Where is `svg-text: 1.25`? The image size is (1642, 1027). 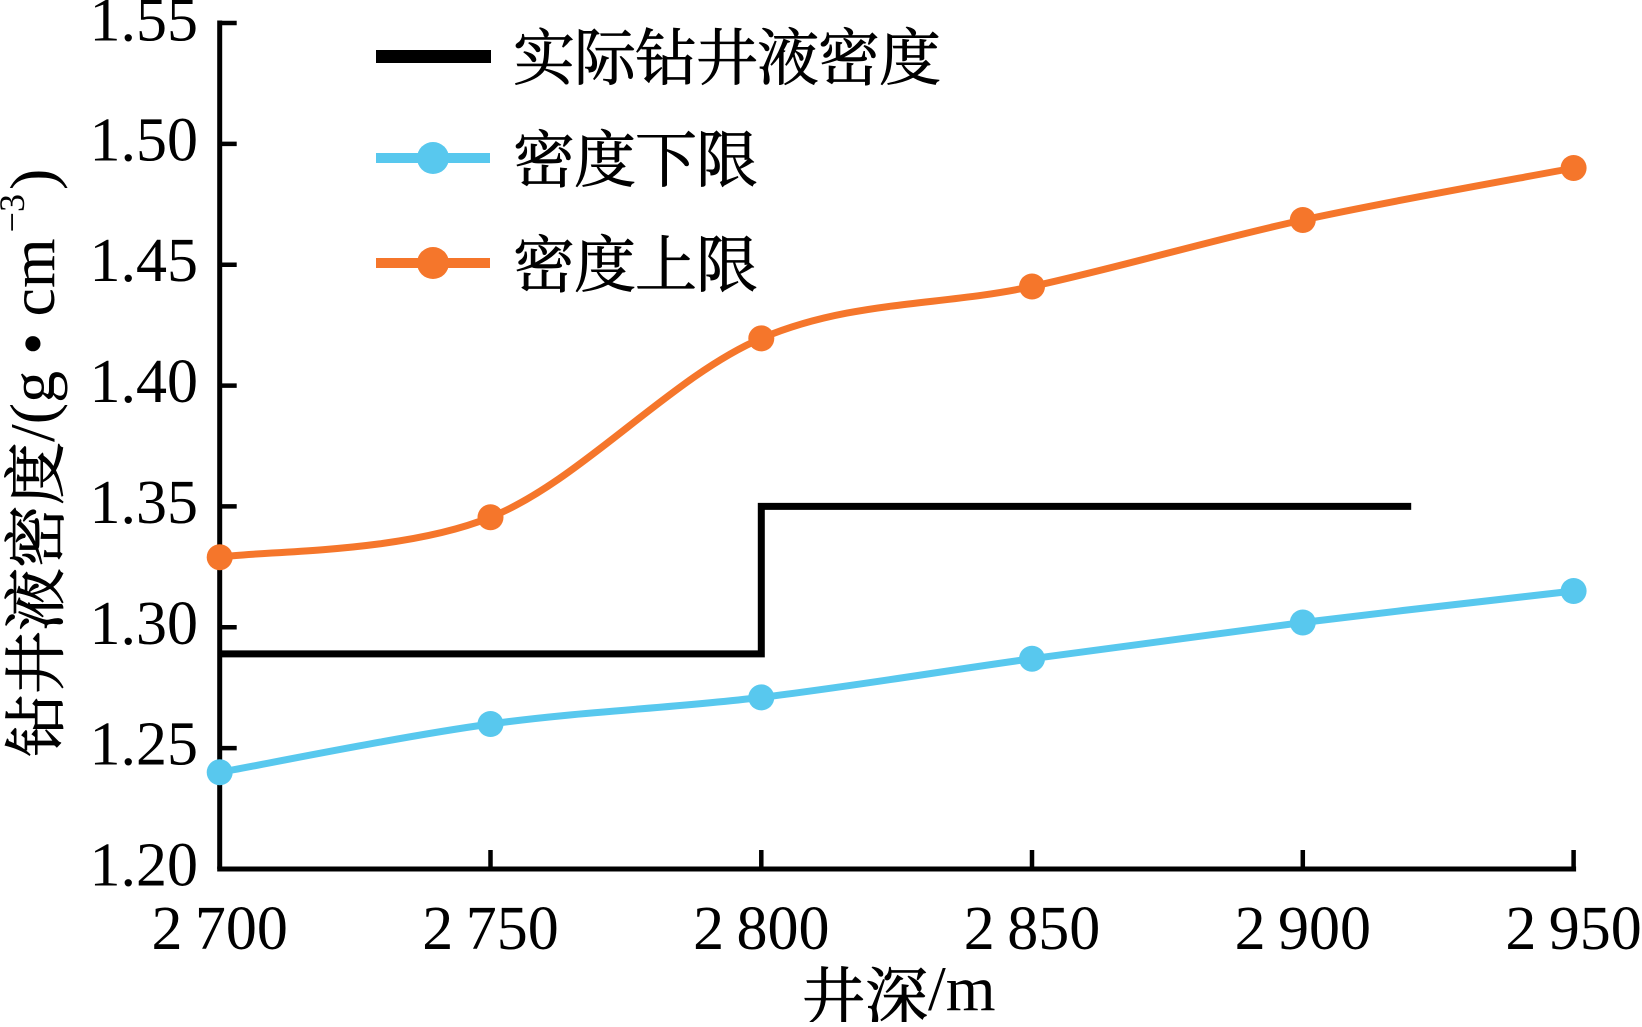 svg-text: 1.25 is located at coordinates (144, 745).